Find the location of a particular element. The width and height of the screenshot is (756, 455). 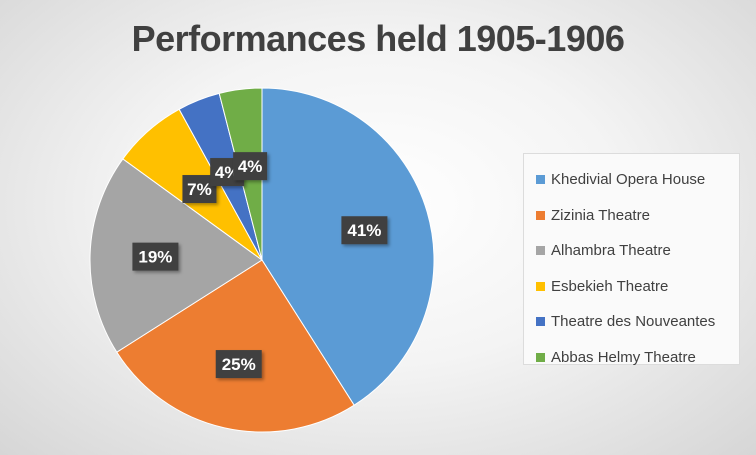

legend-item-esbekieh-theatre: Esbekieh Theatre is located at coordinates (637, 287).